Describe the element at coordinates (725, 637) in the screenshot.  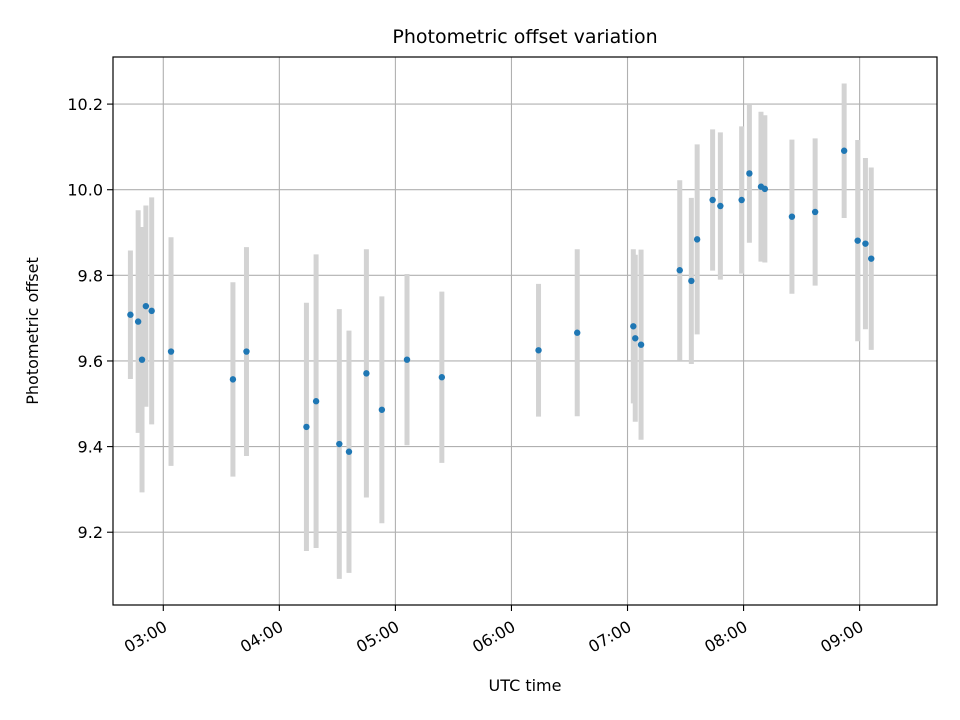
I see `x-tick-label: 08:00` at that location.